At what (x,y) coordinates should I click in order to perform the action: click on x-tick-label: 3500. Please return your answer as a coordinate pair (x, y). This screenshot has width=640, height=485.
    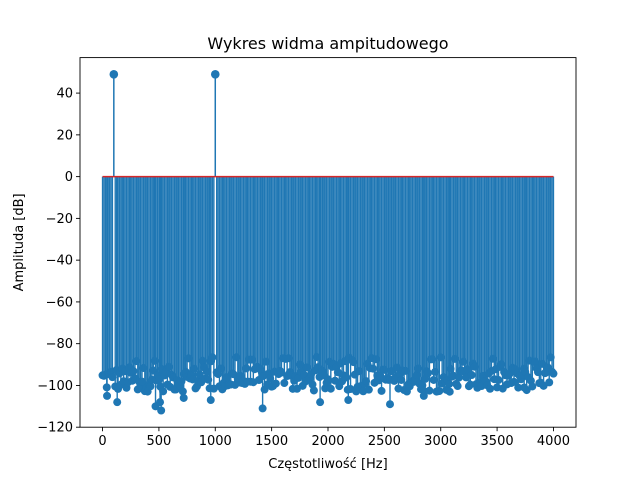
    Looking at the image, I should click on (497, 441).